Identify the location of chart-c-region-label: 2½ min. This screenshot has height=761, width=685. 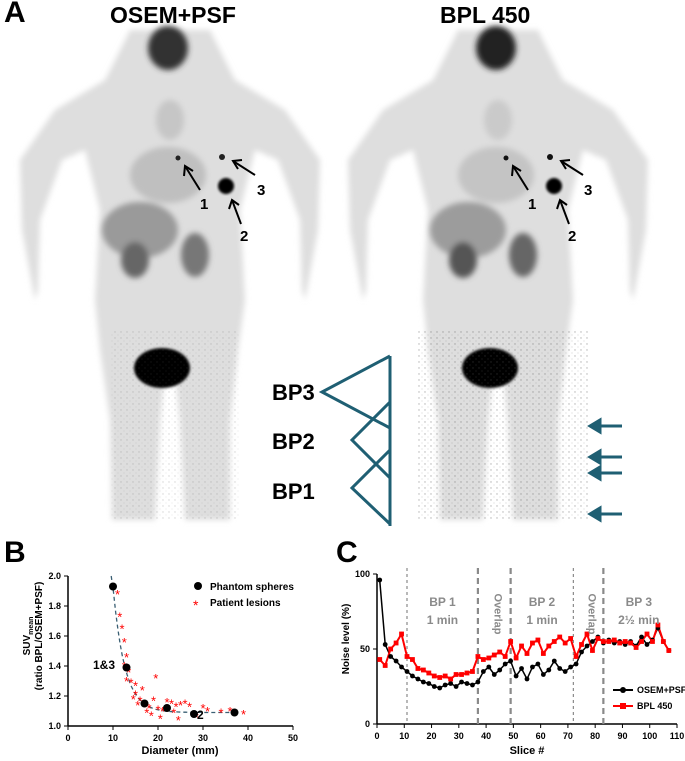
(638, 620).